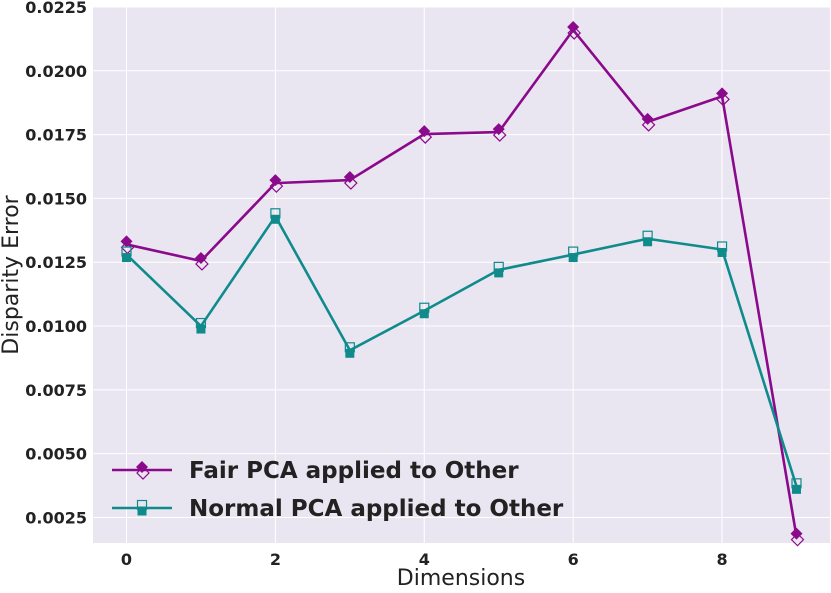  Describe the element at coordinates (354, 471) in the screenshot. I see `legend-label: Fair PCA applied to Other` at that location.